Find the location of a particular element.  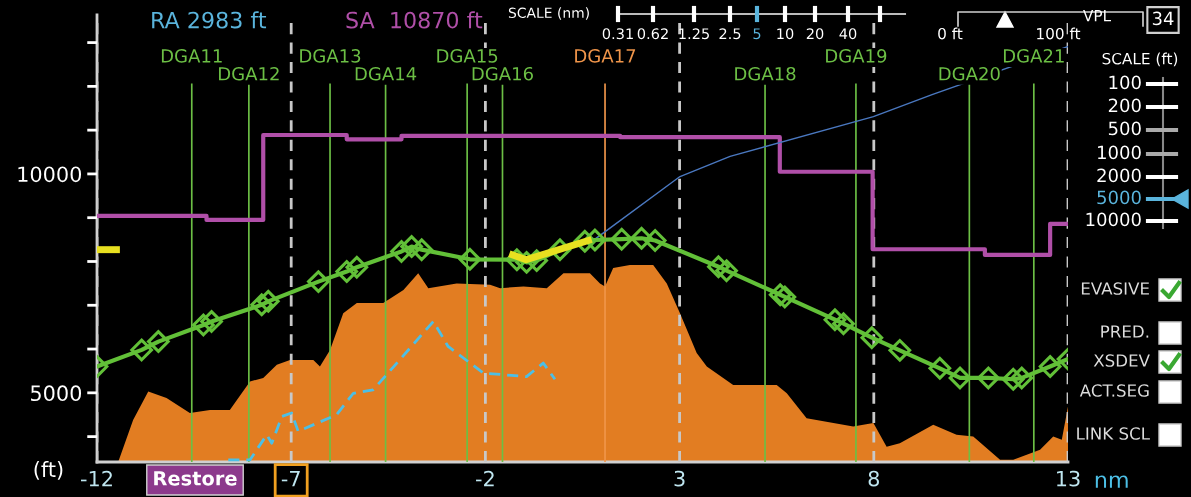

ref-line-label: DGA18 is located at coordinates (765, 73).